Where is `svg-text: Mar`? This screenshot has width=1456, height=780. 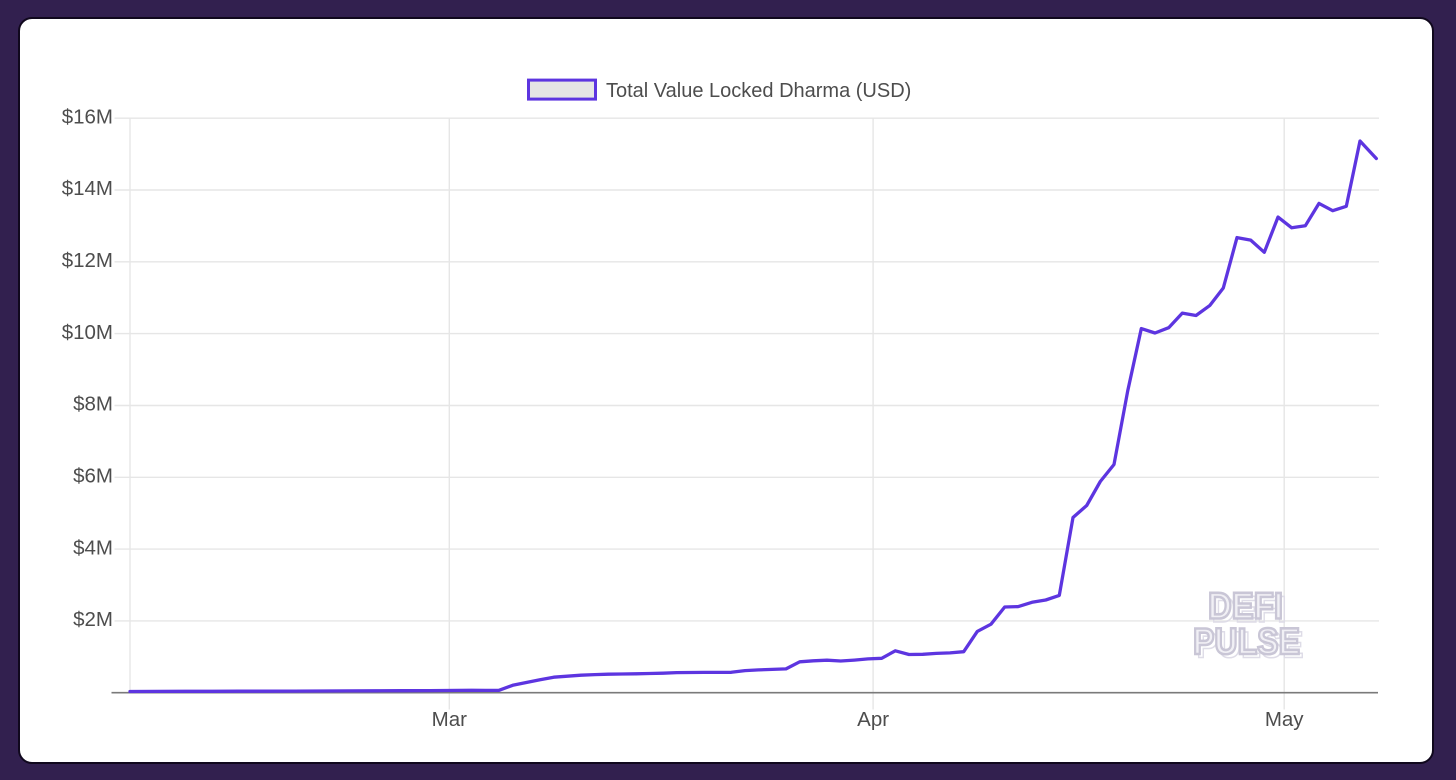
svg-text: Mar is located at coordinates (449, 719).